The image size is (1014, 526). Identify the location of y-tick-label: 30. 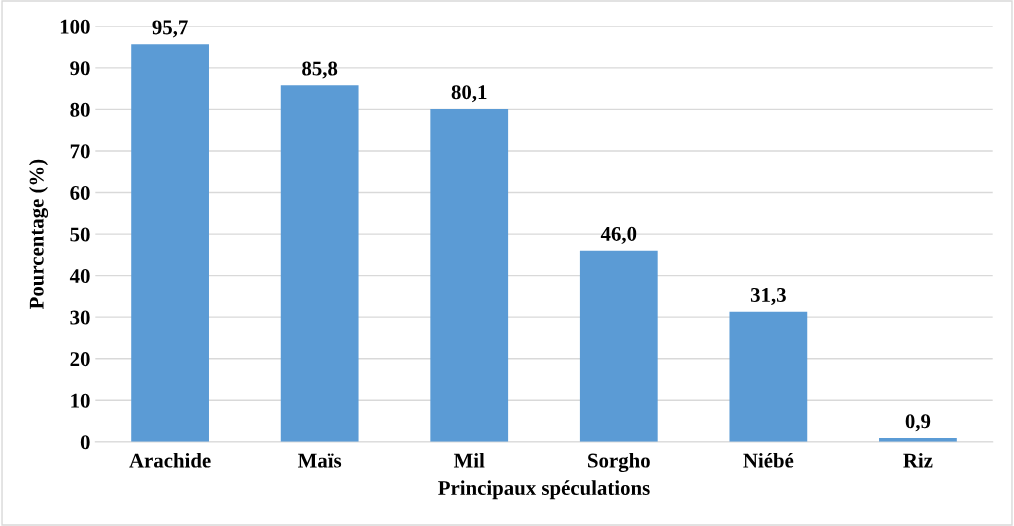
(80, 317).